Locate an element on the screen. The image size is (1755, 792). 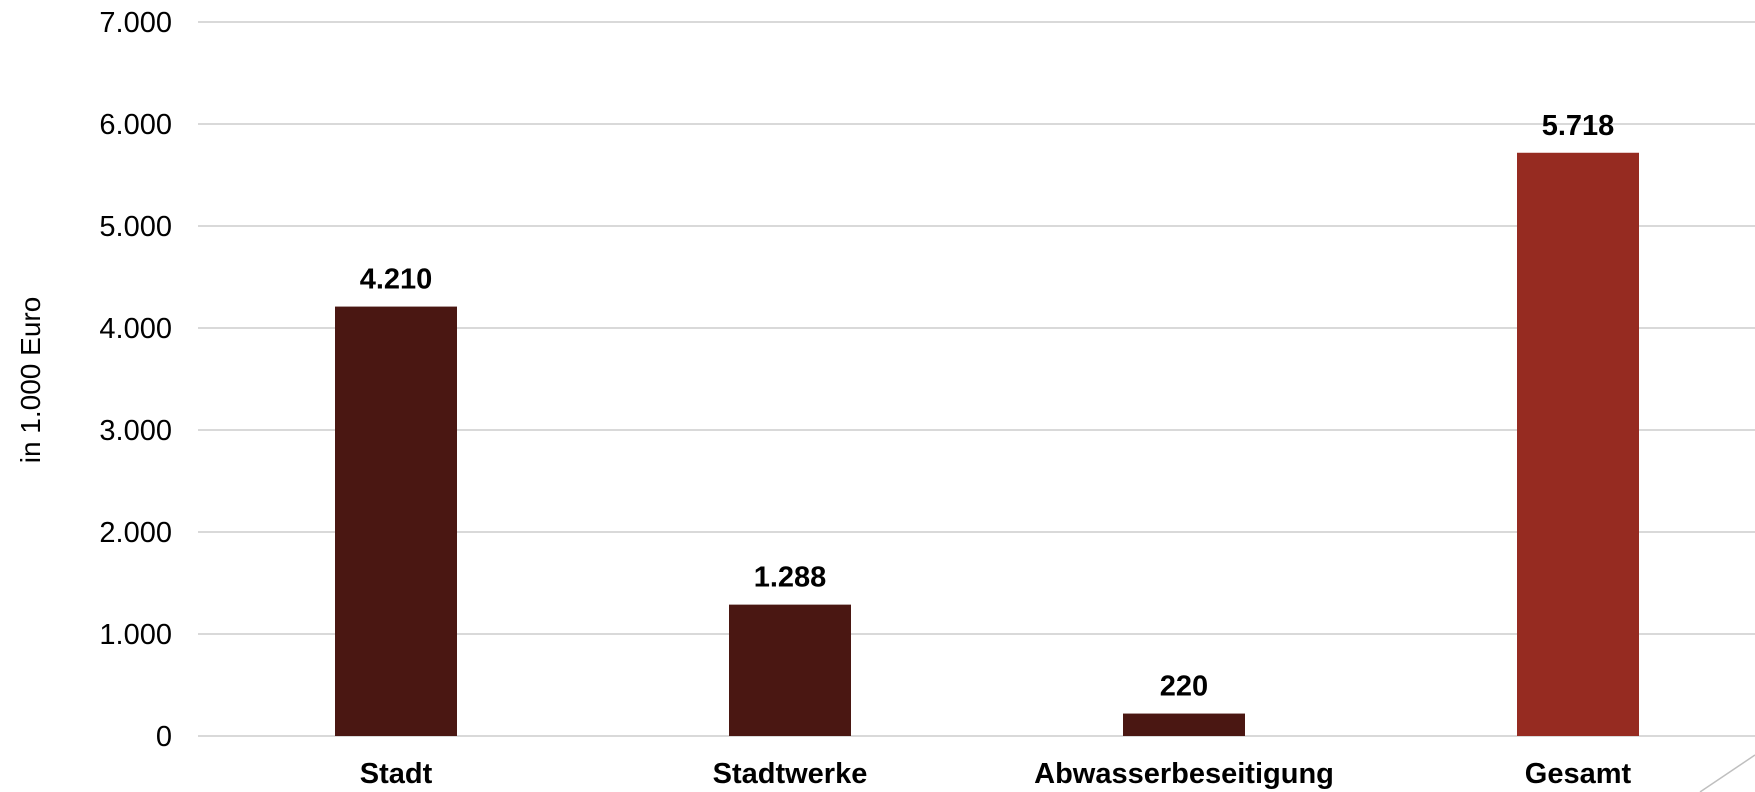
y-tick-label: 1.000 is located at coordinates (135, 635).